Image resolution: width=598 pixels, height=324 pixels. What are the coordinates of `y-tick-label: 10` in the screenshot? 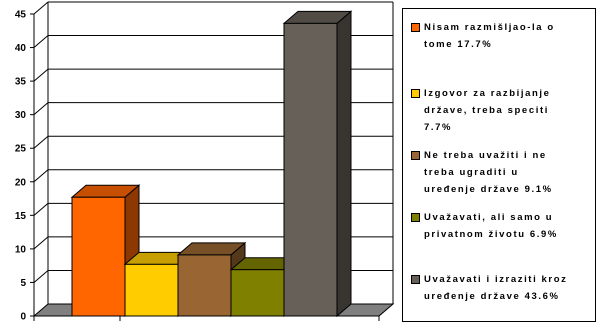 It's located at (21, 249).